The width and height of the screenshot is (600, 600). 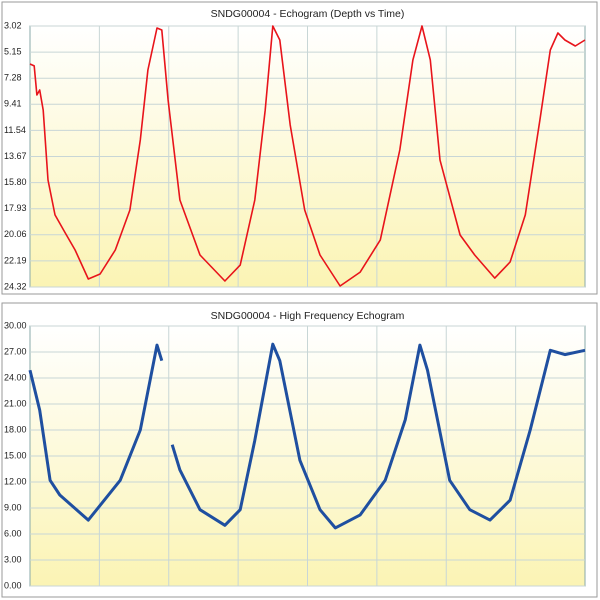 I want to click on y-tick-label: 21.00, so click(x=15, y=403).